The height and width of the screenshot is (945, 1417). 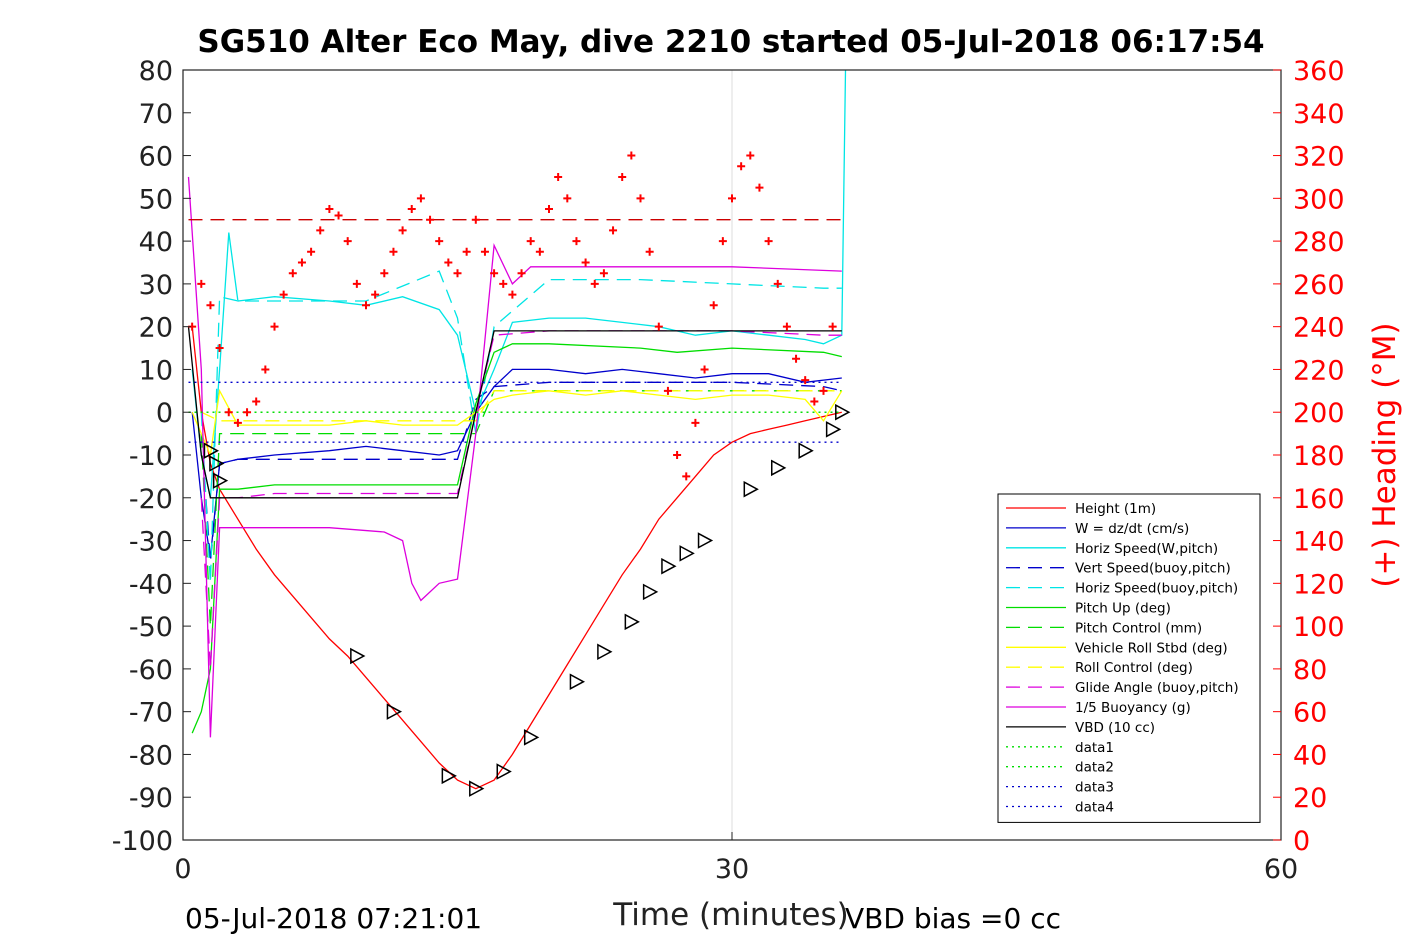 I want to click on y-tick-label: 20, so click(x=156, y=328).